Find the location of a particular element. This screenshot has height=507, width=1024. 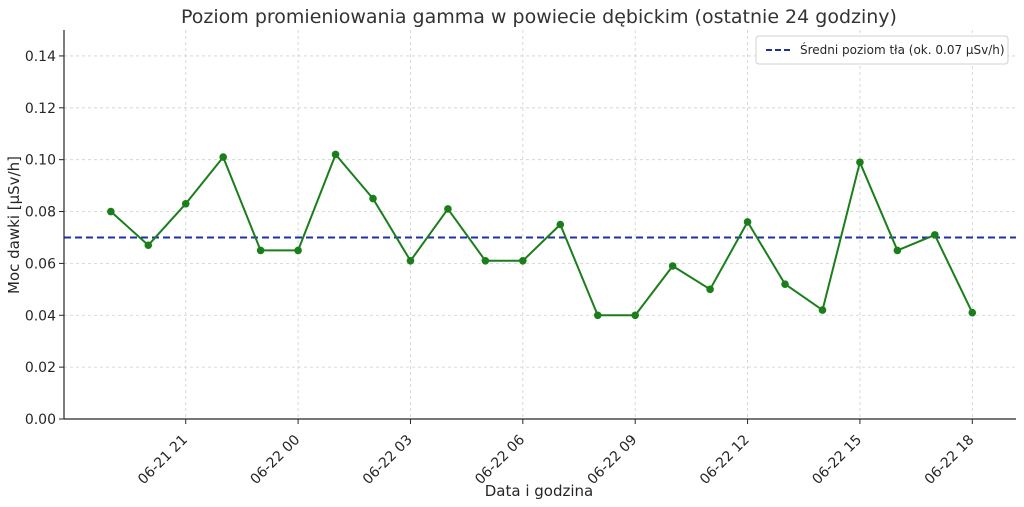

y-tick-label: 0.10 is located at coordinates (40, 161).